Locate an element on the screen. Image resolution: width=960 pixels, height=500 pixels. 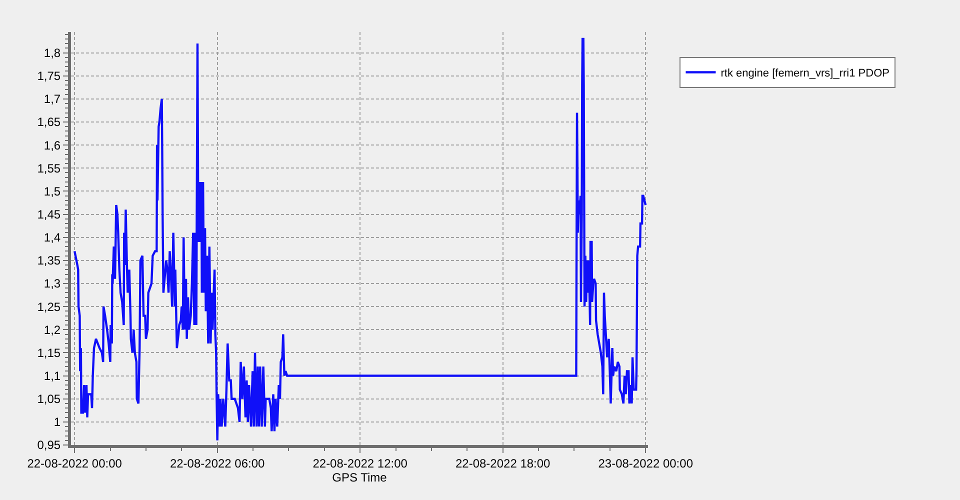
y-tick-label: 1 is located at coordinates (57, 422).